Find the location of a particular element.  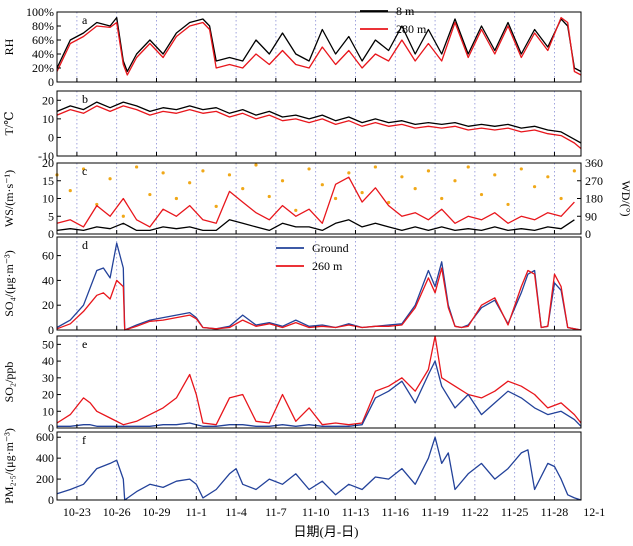

ylabel-b: T/℃ is located at coordinates (9, 123).